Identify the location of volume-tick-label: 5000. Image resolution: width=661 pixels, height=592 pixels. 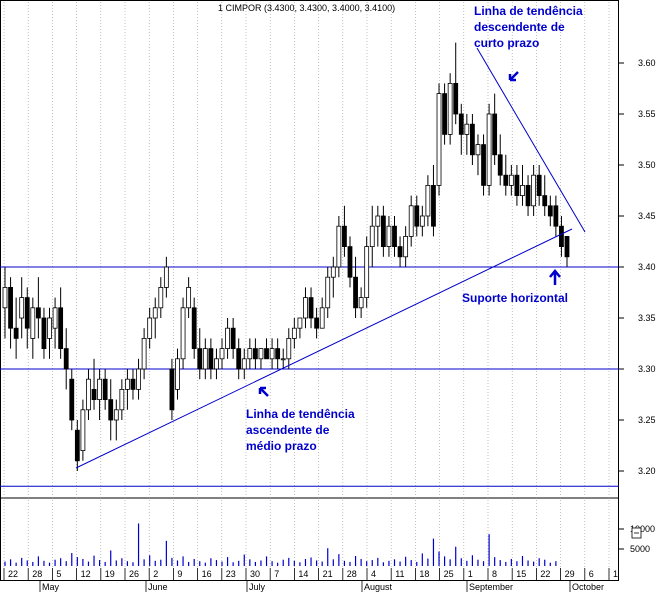
(640, 549).